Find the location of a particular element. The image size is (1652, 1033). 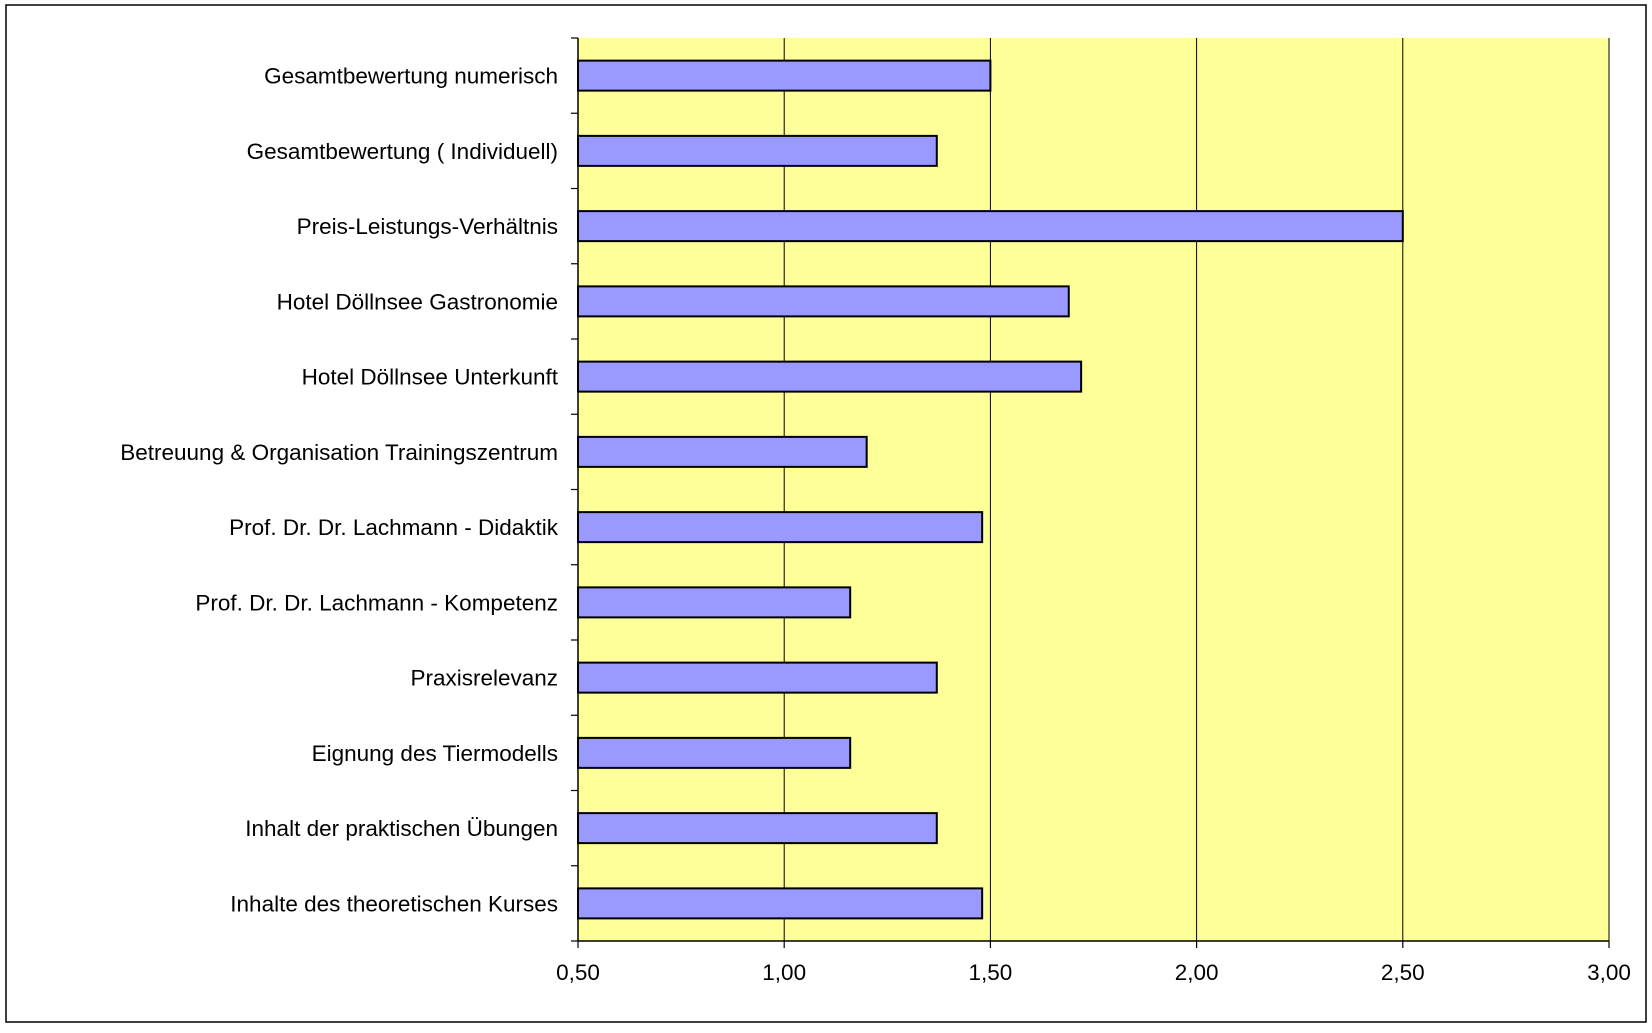

category-label: Hotel Döllnsee Gastronomie is located at coordinates (417, 301).